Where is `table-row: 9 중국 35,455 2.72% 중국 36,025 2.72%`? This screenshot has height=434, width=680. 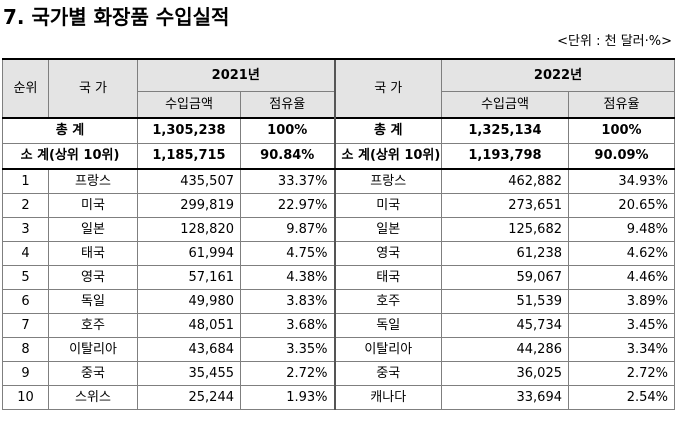
table-row: 9 중국 35,455 2.72% 중국 36,025 2.72% is located at coordinates (338, 373).